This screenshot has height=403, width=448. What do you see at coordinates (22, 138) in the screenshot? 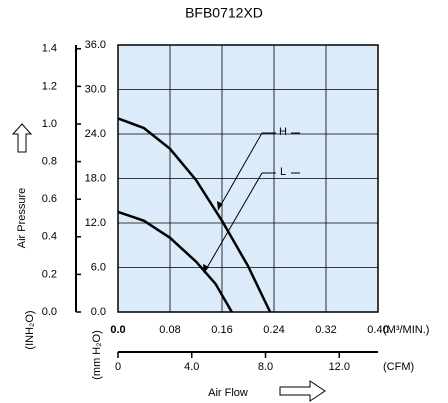
I see `up-arrow` at bounding box center [22, 138].